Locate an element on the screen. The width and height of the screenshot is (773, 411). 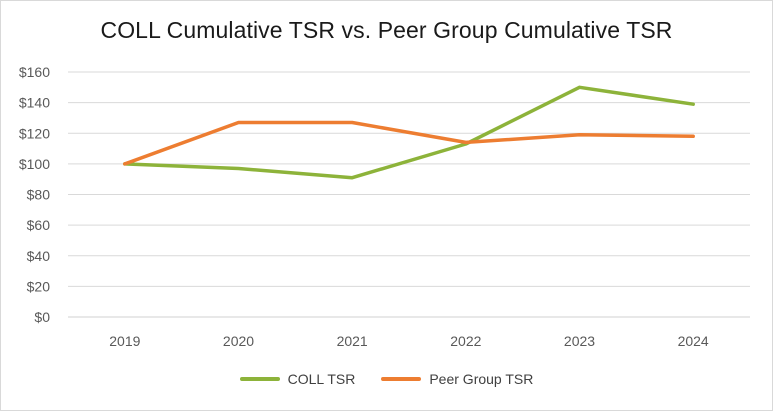
x-tick-label: 2022 is located at coordinates (465, 341).